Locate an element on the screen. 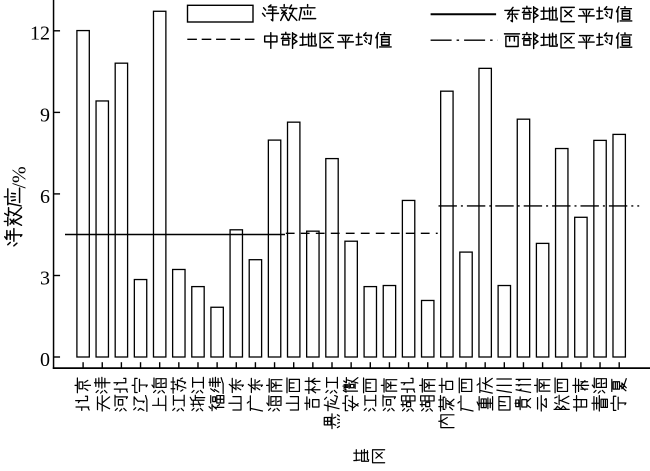 The width and height of the screenshot is (650, 471). svg-text: 3 is located at coordinates (45, 278).